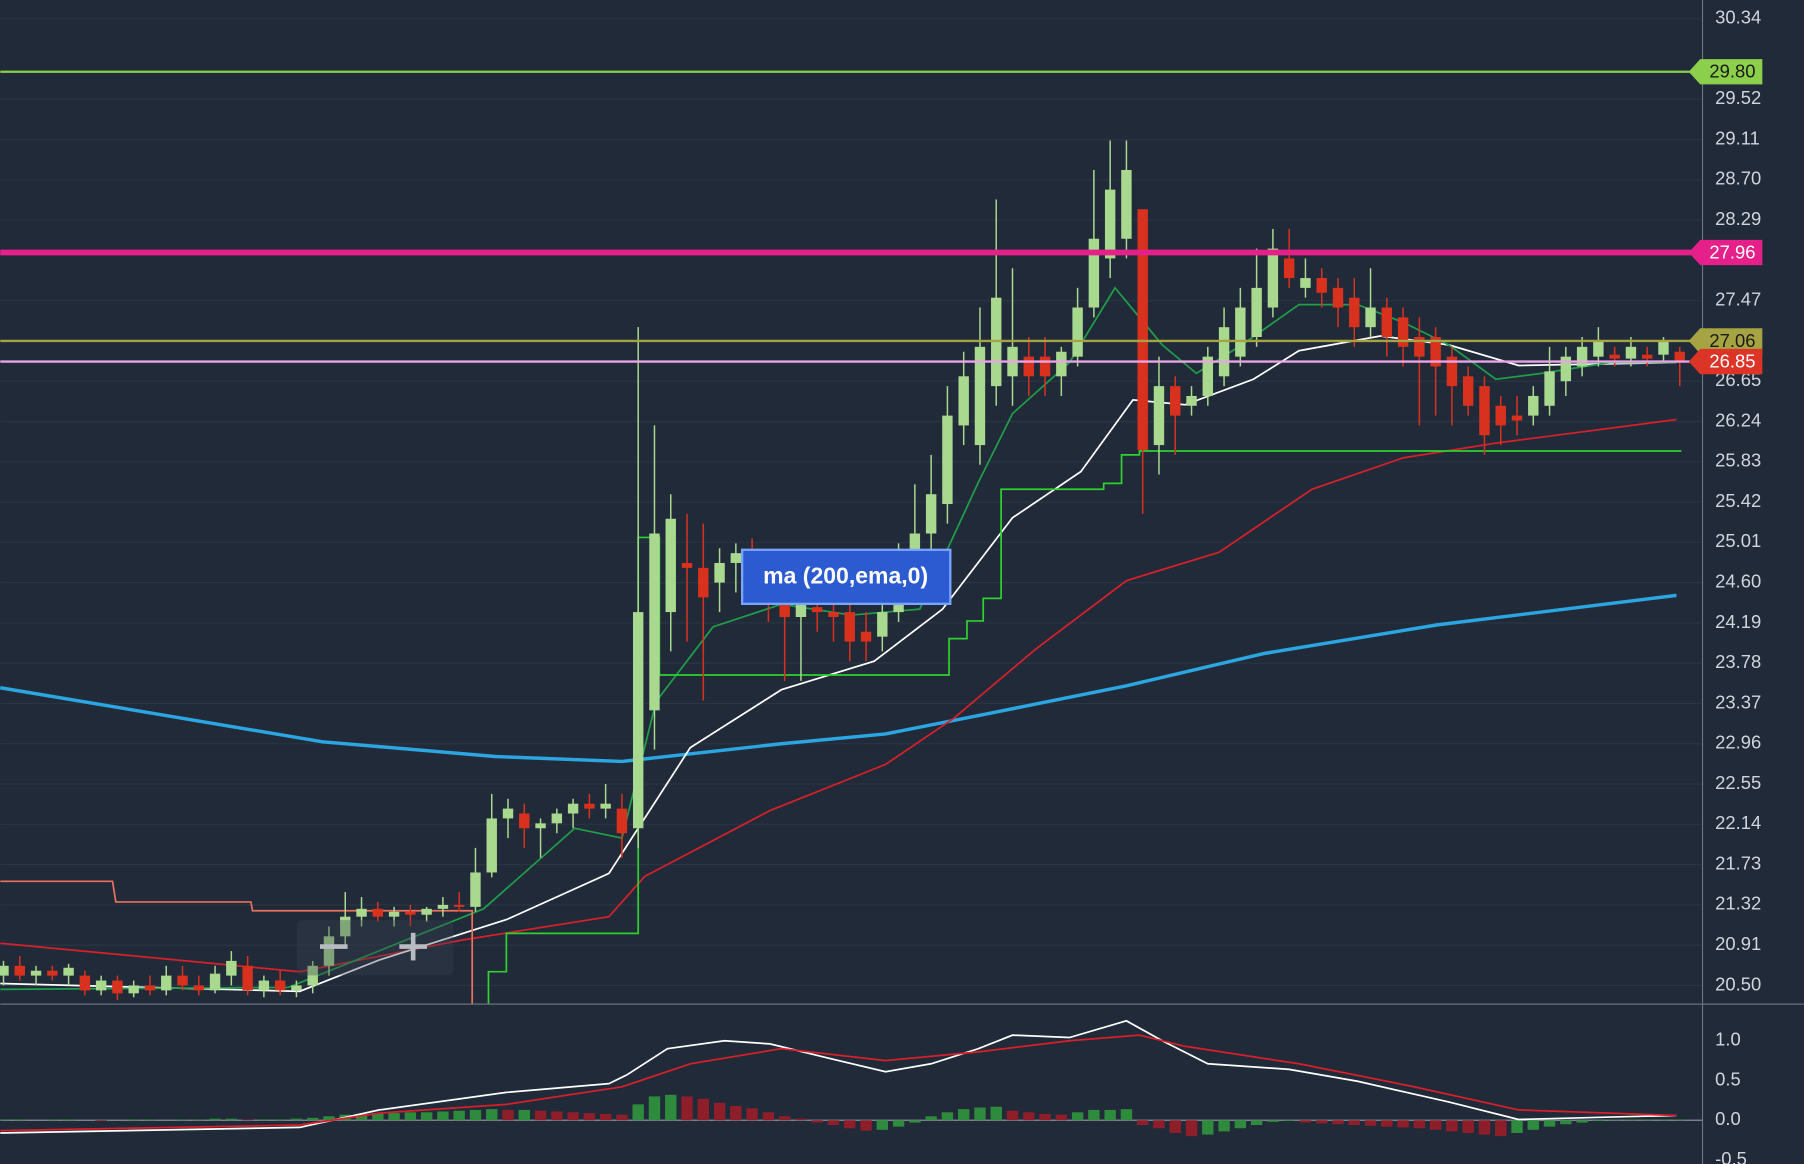 Image resolution: width=1804 pixels, height=1164 pixels. I want to click on y-tick-label: 28.70, so click(1738, 178).